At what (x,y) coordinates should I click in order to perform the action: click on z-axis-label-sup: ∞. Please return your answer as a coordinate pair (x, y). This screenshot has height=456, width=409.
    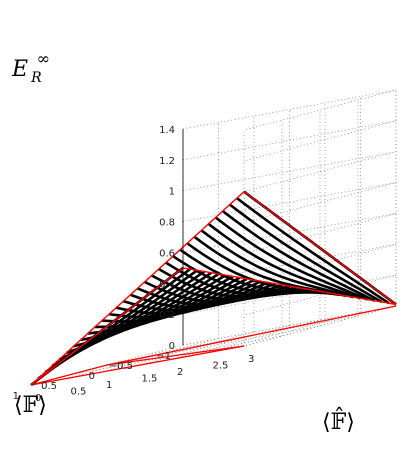
    Looking at the image, I should click on (43, 58).